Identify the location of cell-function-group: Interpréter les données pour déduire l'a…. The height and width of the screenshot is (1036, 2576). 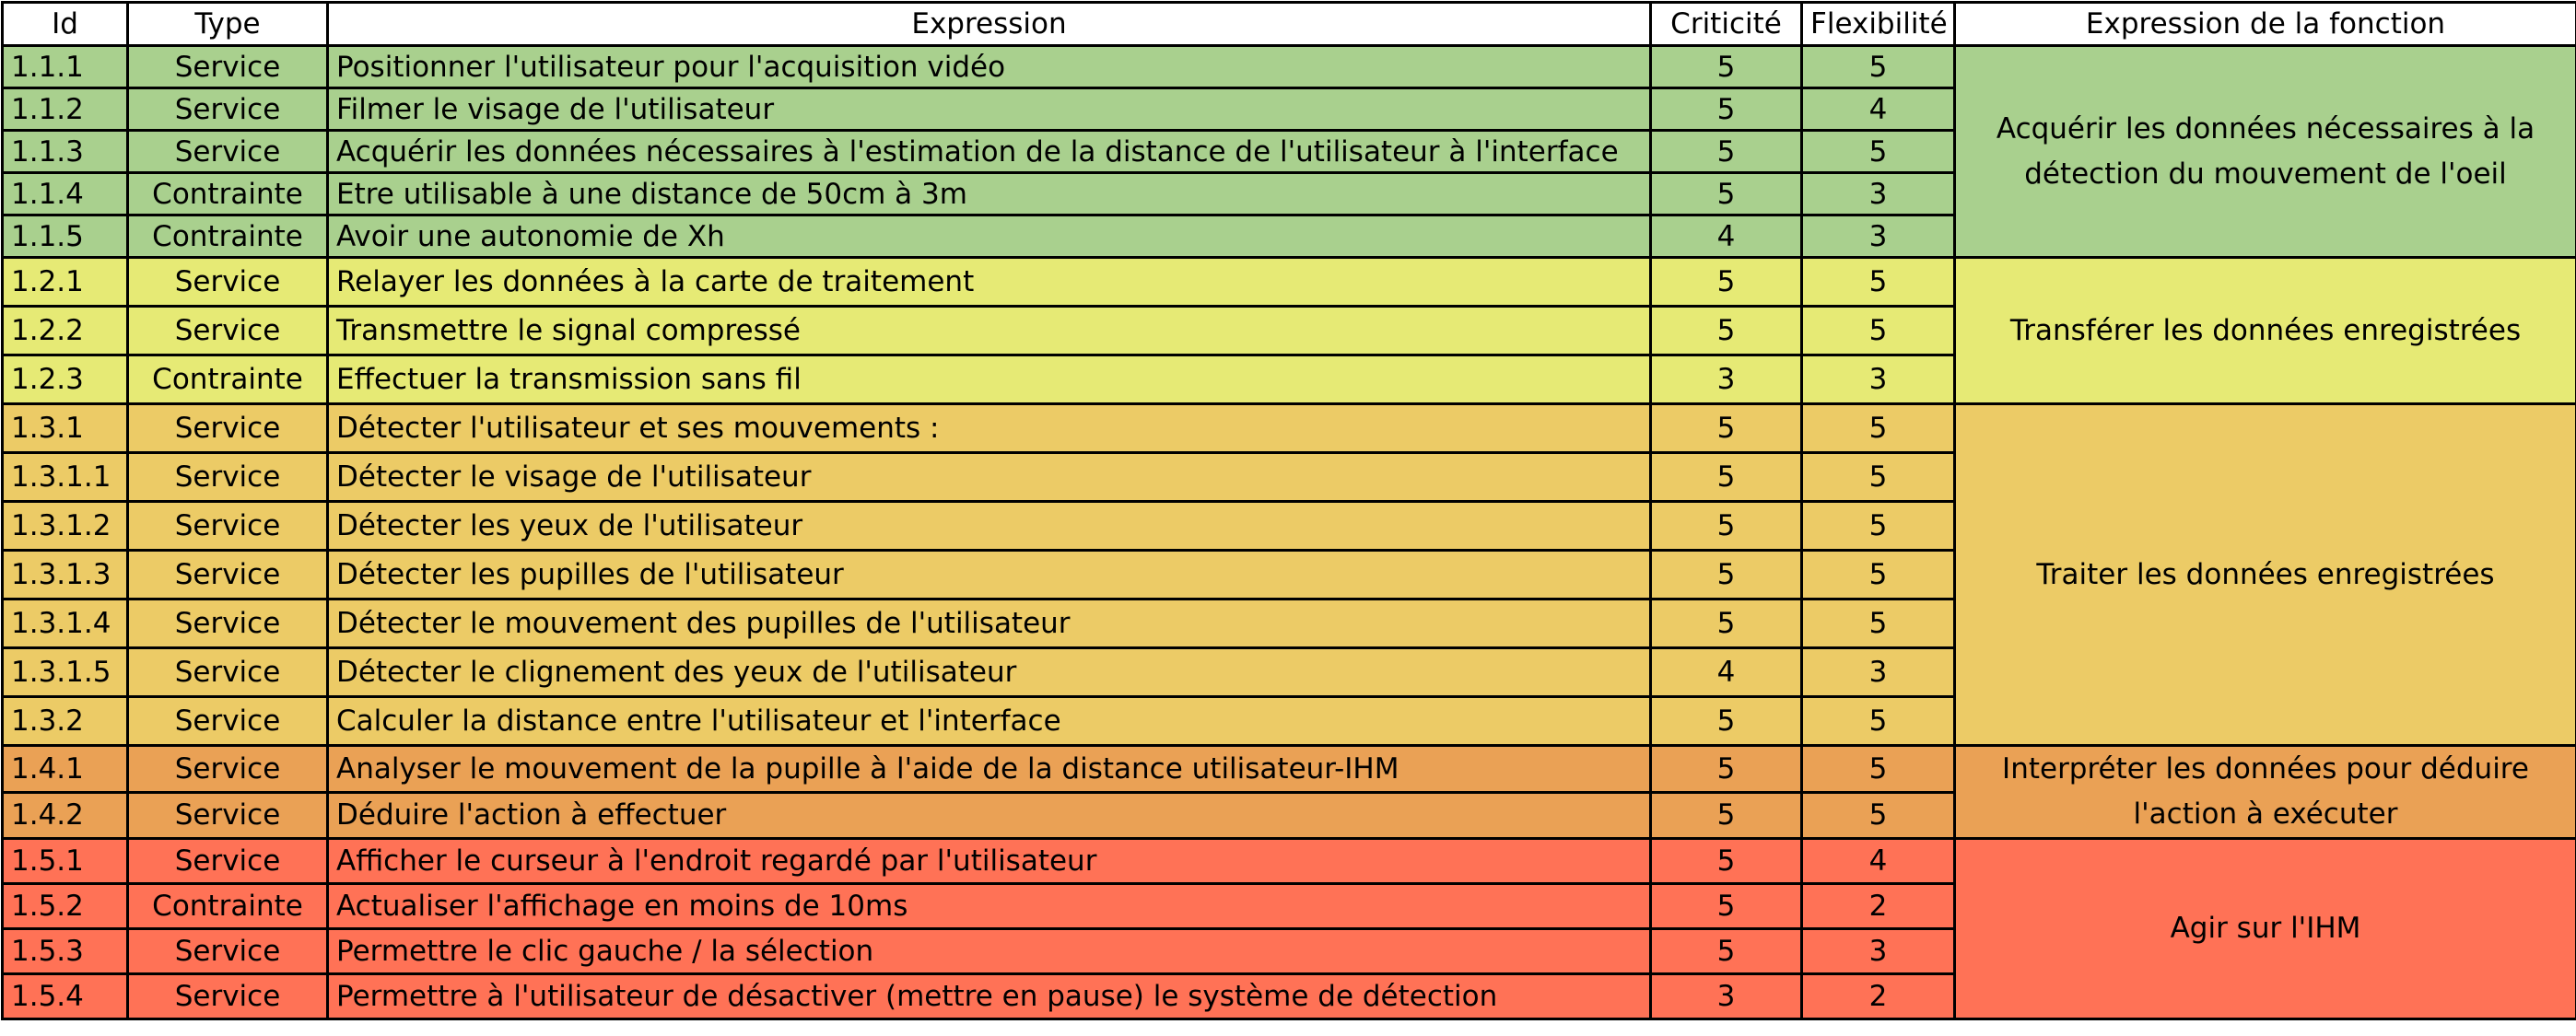
(2265, 792).